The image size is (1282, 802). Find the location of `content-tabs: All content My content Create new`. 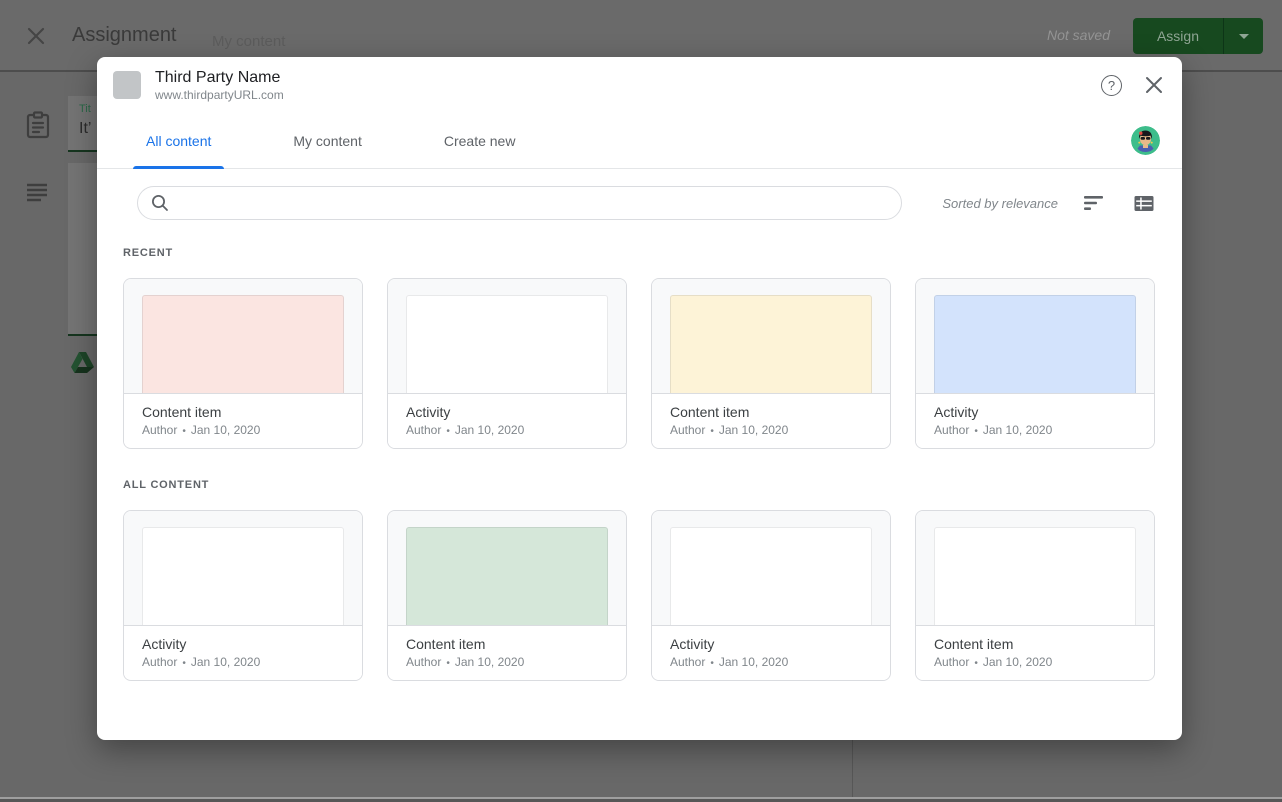

content-tabs: All content My content Create new is located at coordinates (639, 141).